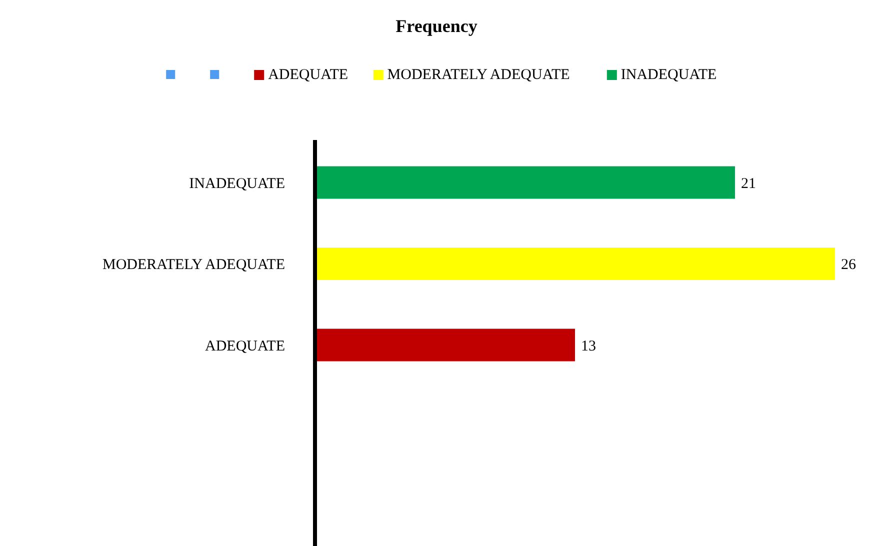 The image size is (873, 546). Describe the element at coordinates (437, 26) in the screenshot. I see `chart-title: Frequency` at that location.